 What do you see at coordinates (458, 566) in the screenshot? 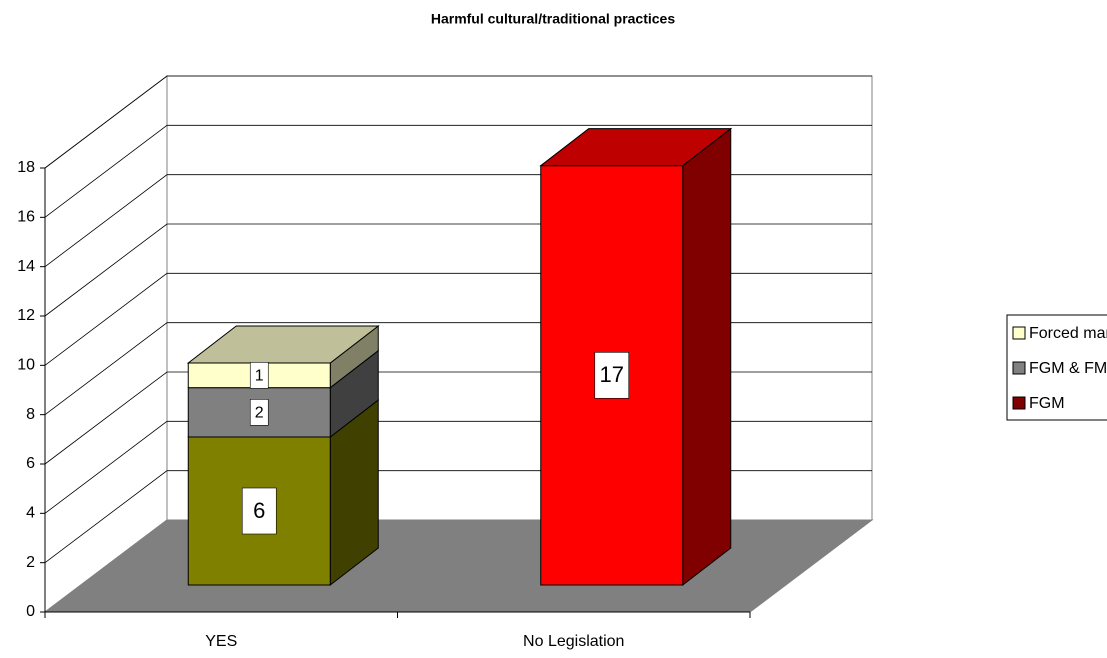
I see `floor` at bounding box center [458, 566].